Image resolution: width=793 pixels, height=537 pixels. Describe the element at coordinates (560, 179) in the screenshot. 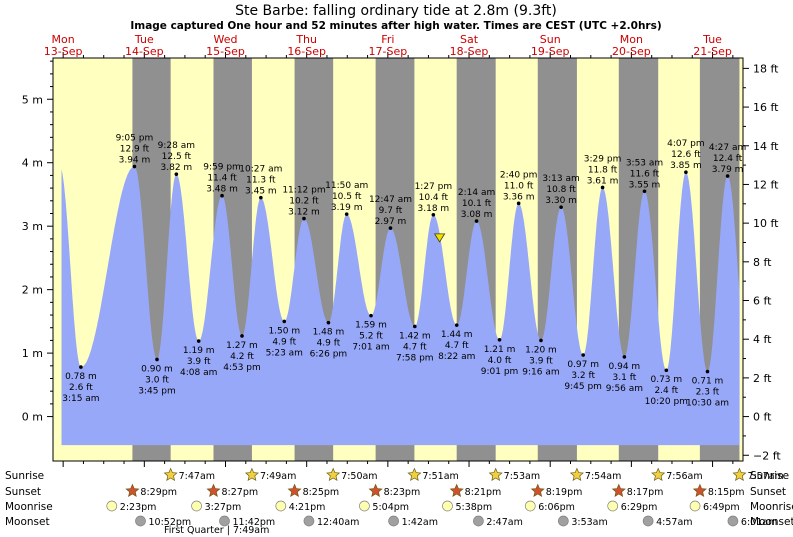

I see `high-tide-time: 3:13 am` at that location.